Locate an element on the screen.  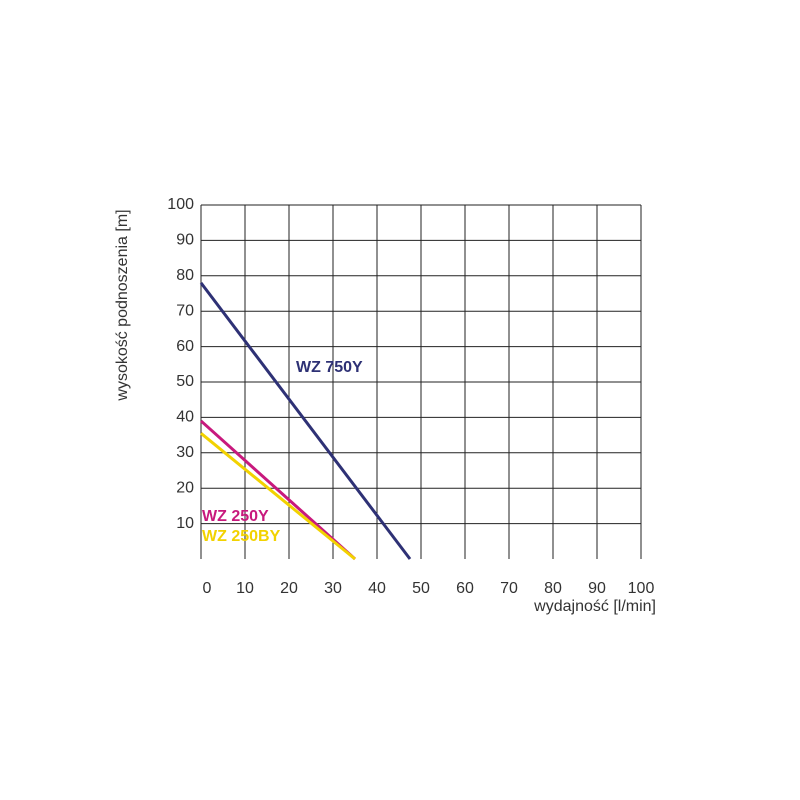
y-tick-label: 100 is located at coordinates (180, 204).